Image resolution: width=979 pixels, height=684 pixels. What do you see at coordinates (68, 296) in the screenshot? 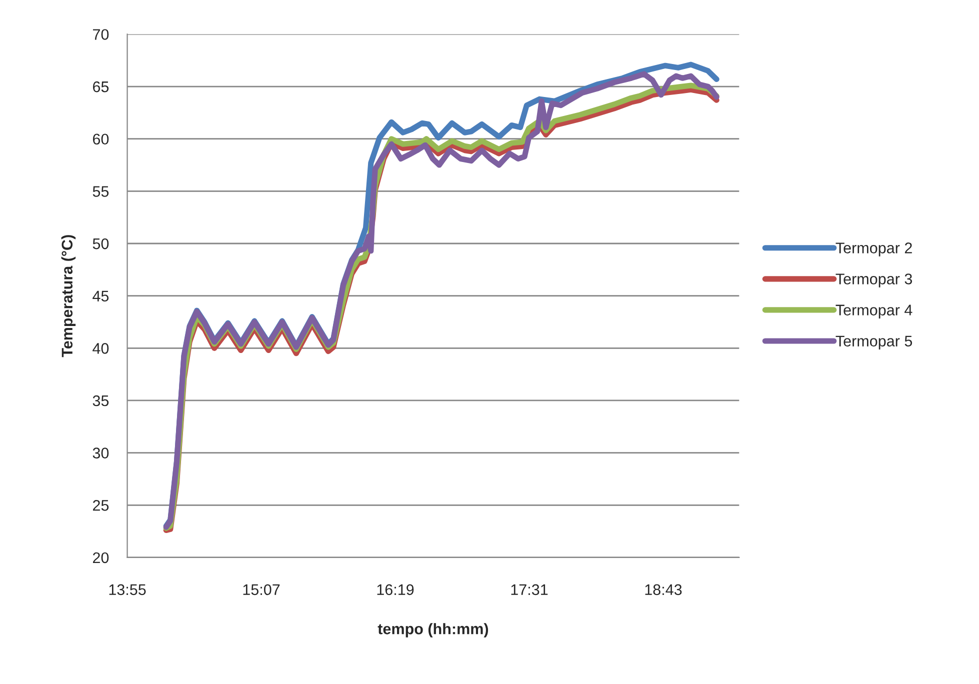
I see `y-axis-title: Temperatura (°C)` at bounding box center [68, 296].